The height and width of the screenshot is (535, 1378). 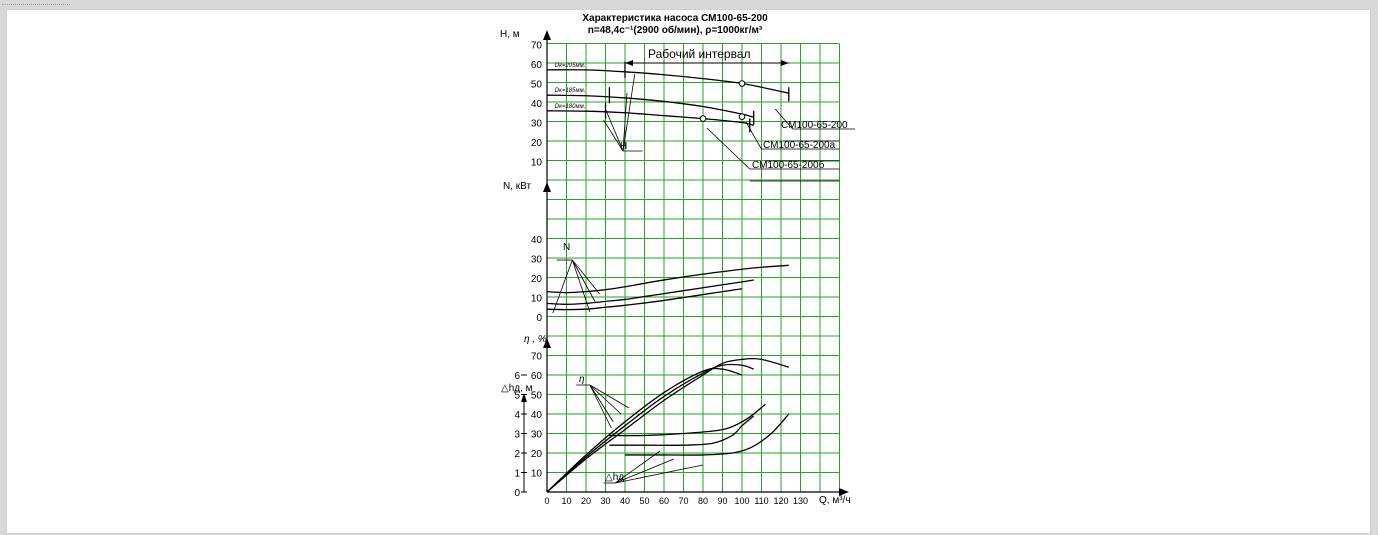 I want to click on range-label: Рабочий интервал, so click(x=699, y=54).